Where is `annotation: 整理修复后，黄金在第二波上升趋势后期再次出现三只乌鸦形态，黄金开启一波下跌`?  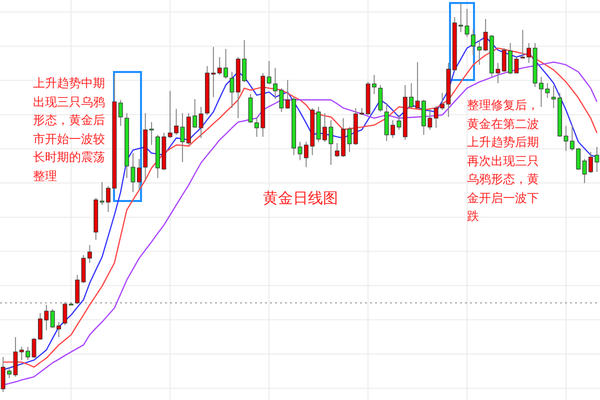
annotation: 整理修复后，黄金在第二波上升趋势后期再次出现三只乌鸦形态，黄金开启一波下跌 is located at coordinates (503, 161).